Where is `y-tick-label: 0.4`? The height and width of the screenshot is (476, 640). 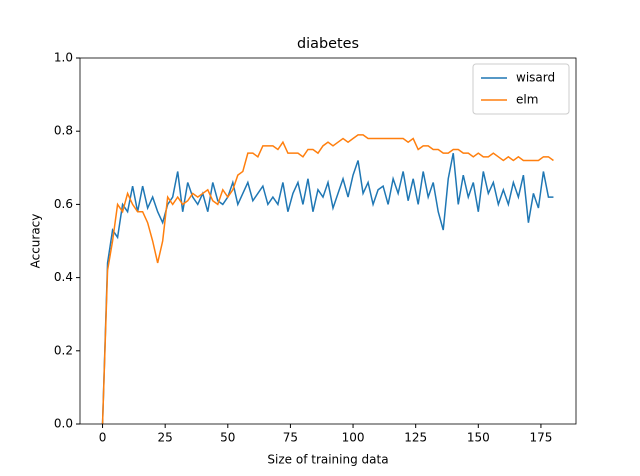 y-tick-label: 0.4 is located at coordinates (63, 277).